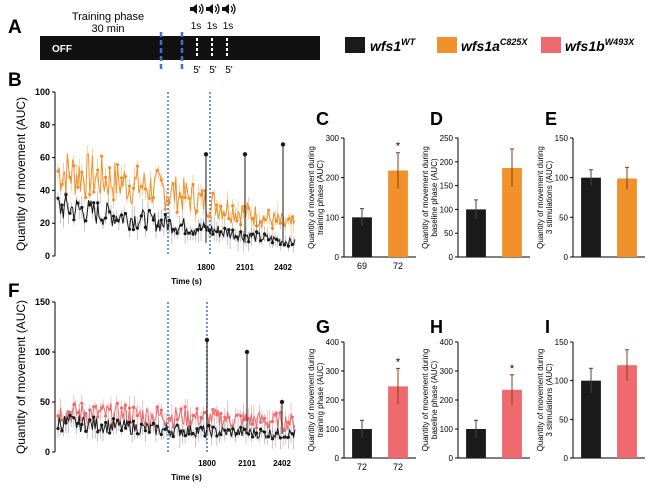  What do you see at coordinates (282, 463) in the screenshot?
I see `x-tick-label: 2402` at bounding box center [282, 463].